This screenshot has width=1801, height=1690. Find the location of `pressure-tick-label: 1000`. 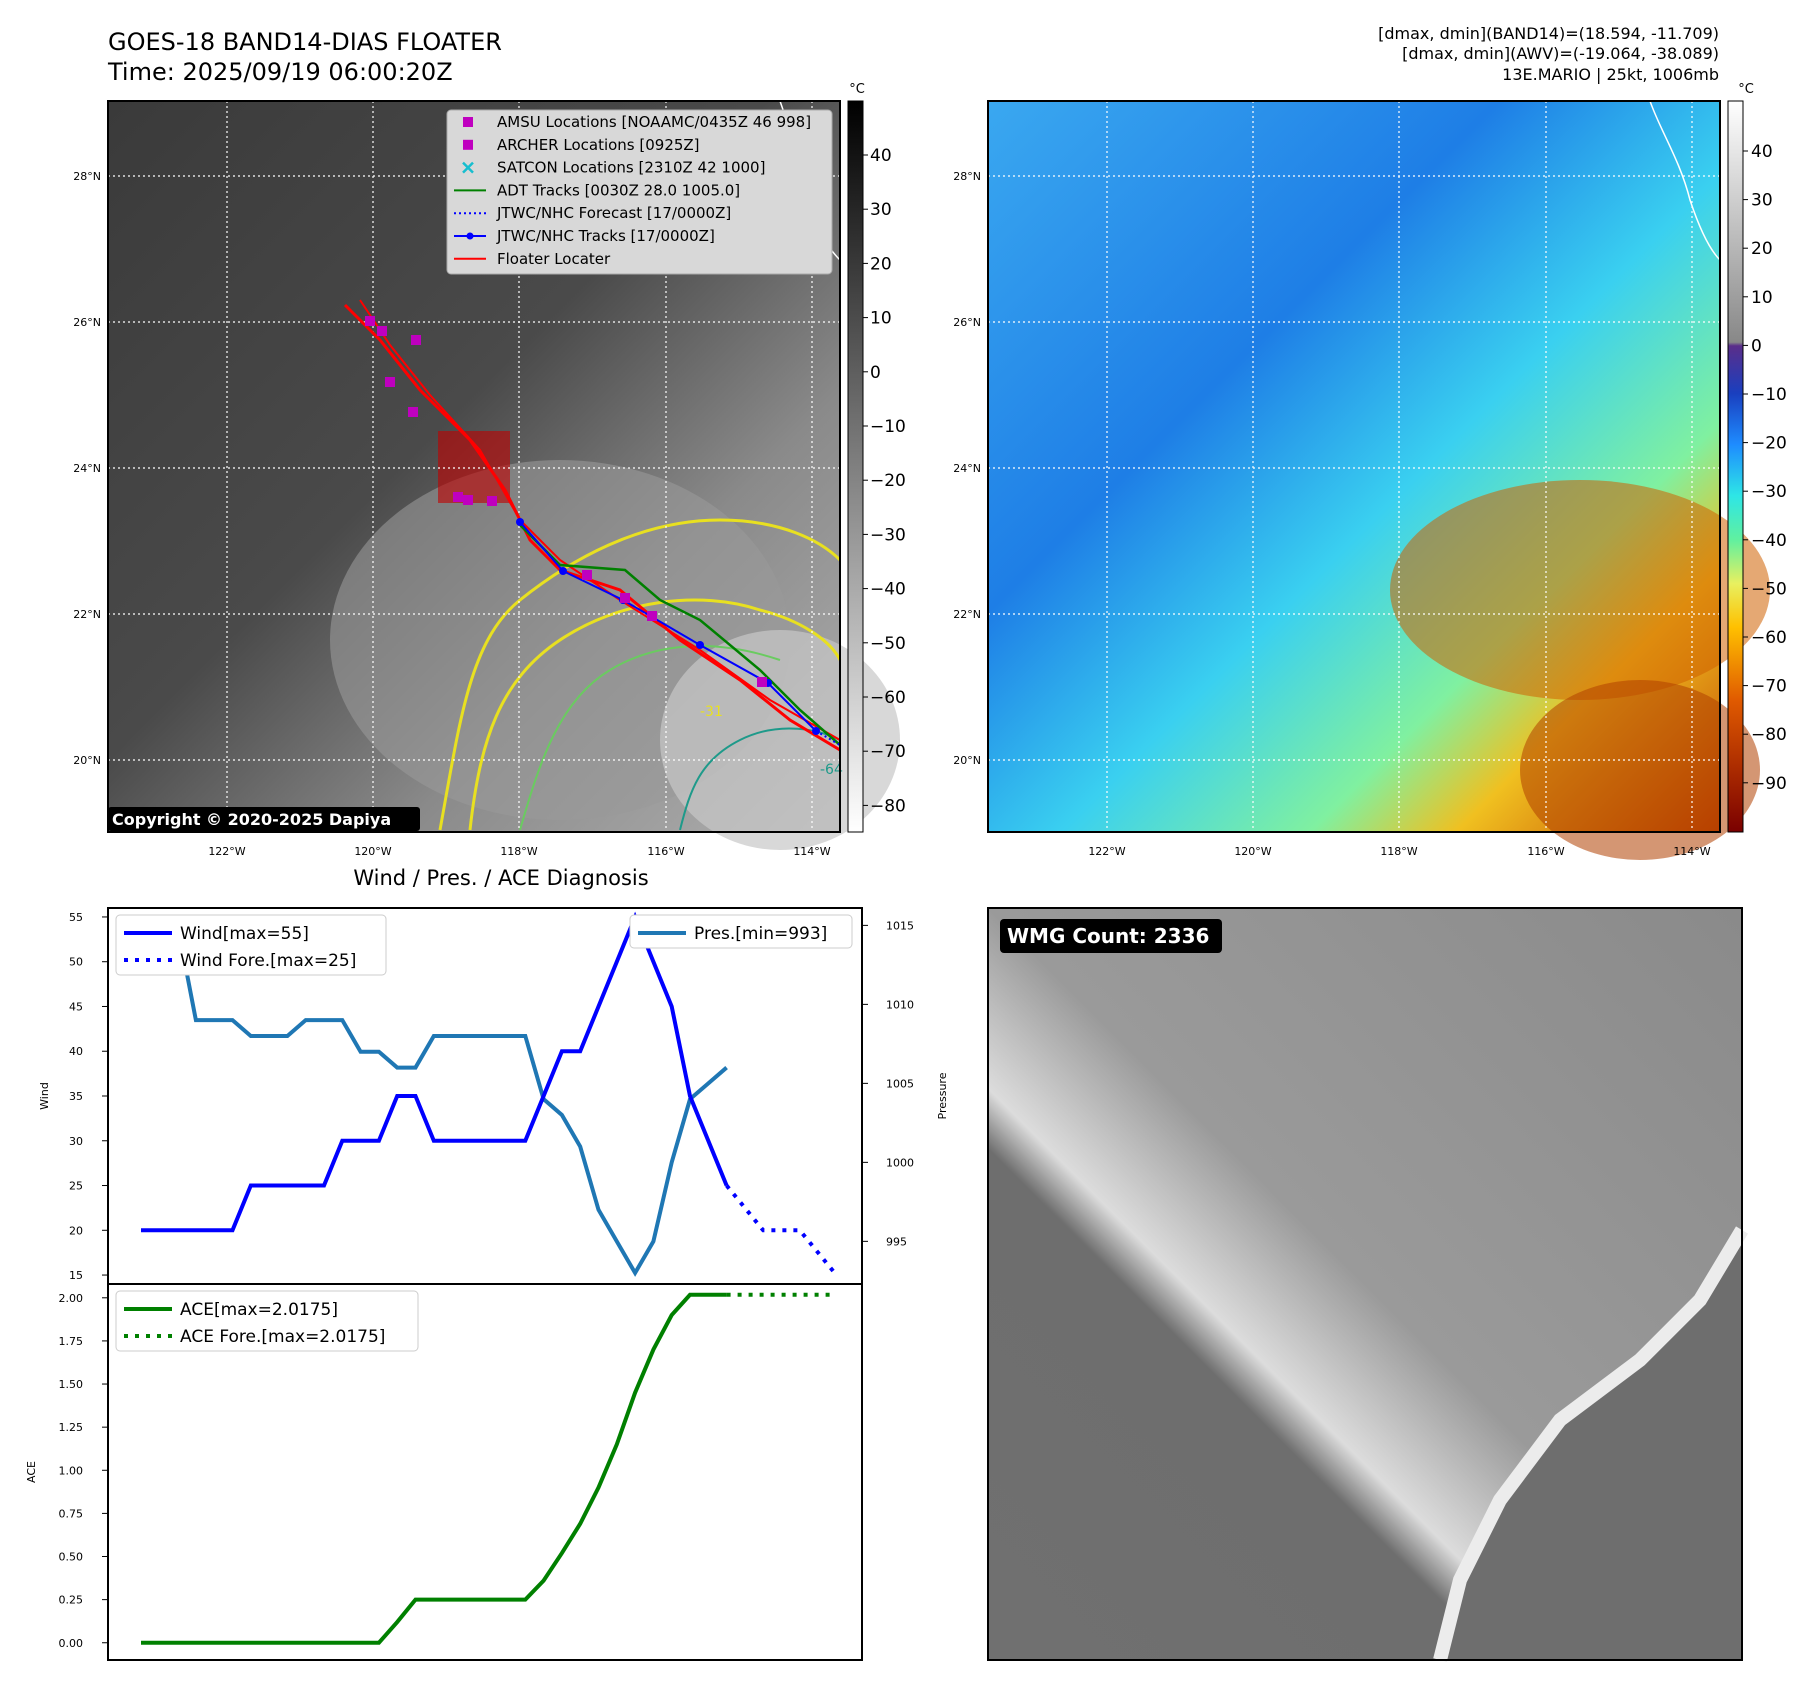

pressure-tick-label: 1000 is located at coordinates (900, 1162).